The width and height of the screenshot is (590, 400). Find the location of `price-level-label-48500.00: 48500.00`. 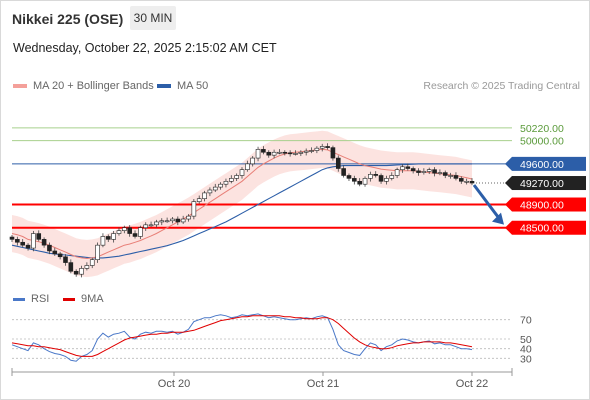

price-level-label-48500.00: 48500.00 is located at coordinates (542, 229).